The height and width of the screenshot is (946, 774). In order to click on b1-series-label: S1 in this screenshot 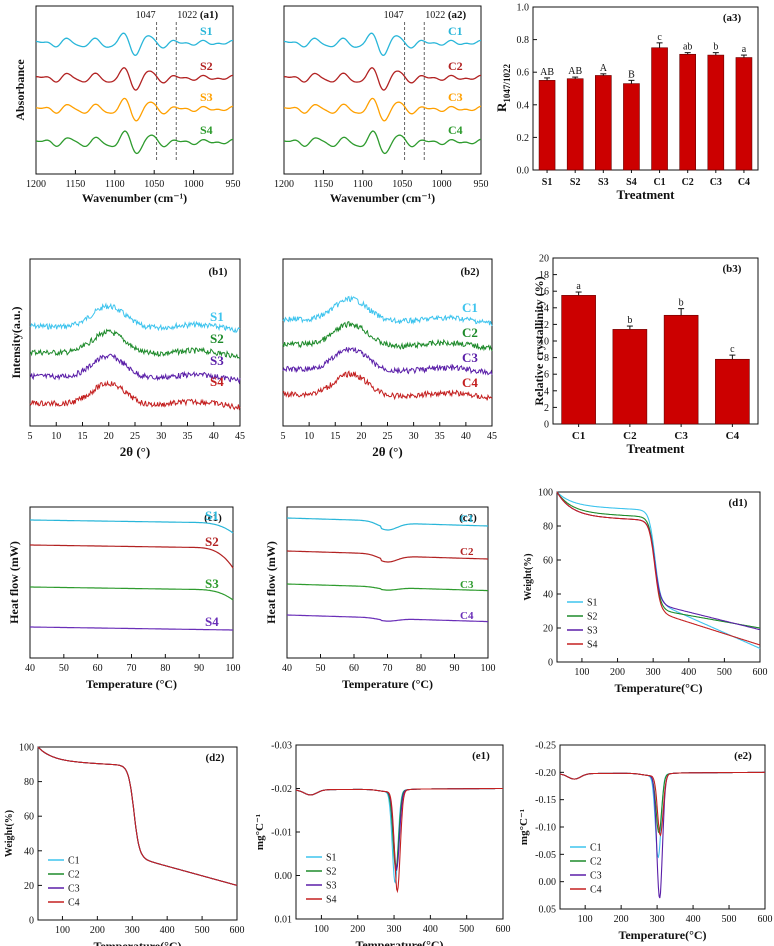, I will do `click(217, 316)`.